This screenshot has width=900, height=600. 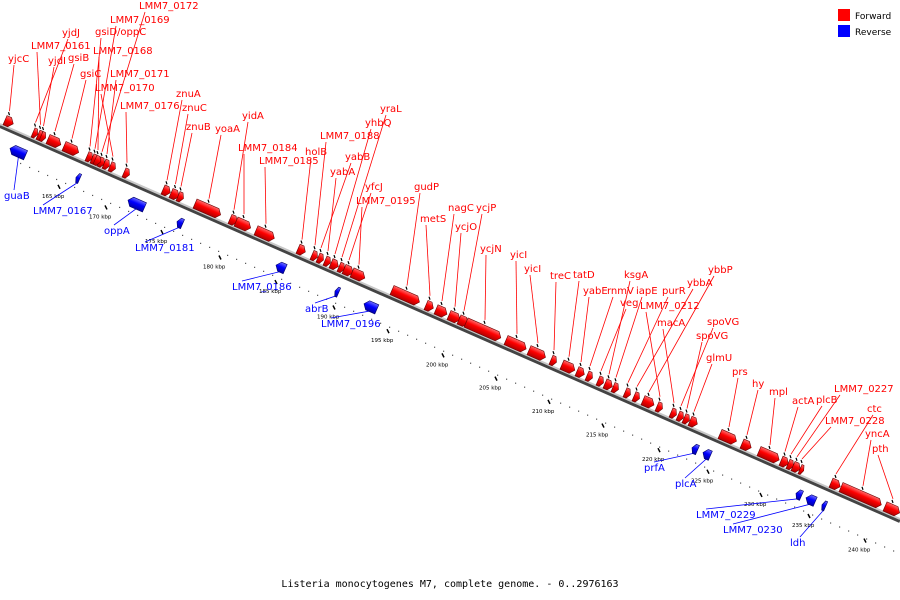 What do you see at coordinates (332, 214) in the screenshot?
I see `leader-yaba` at bounding box center [332, 214].